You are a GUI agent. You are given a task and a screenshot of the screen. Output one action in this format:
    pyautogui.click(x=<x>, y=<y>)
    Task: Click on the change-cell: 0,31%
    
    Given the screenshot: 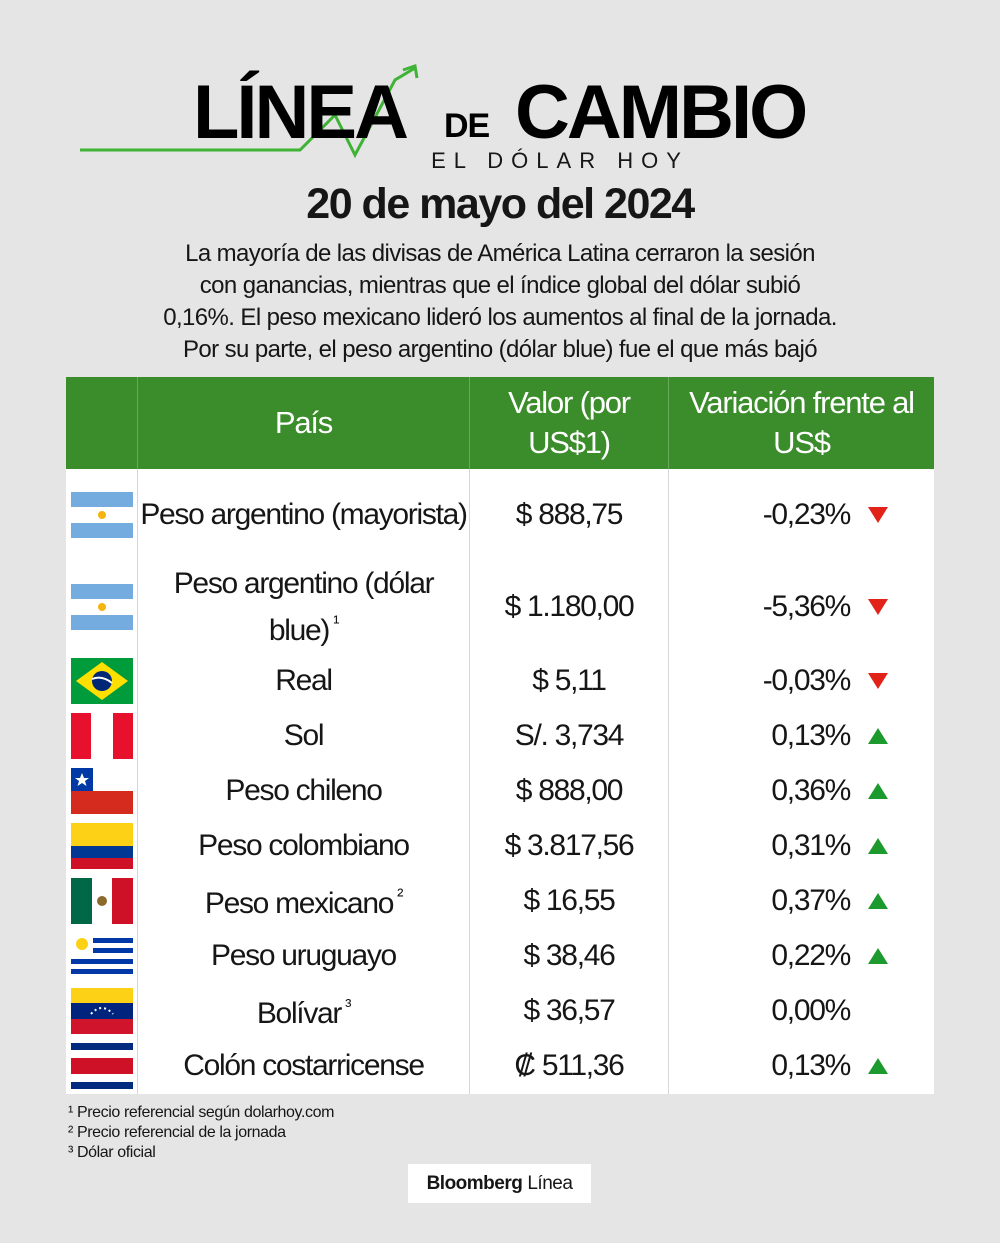 What is the action you would take?
    pyautogui.click(x=801, y=845)
    